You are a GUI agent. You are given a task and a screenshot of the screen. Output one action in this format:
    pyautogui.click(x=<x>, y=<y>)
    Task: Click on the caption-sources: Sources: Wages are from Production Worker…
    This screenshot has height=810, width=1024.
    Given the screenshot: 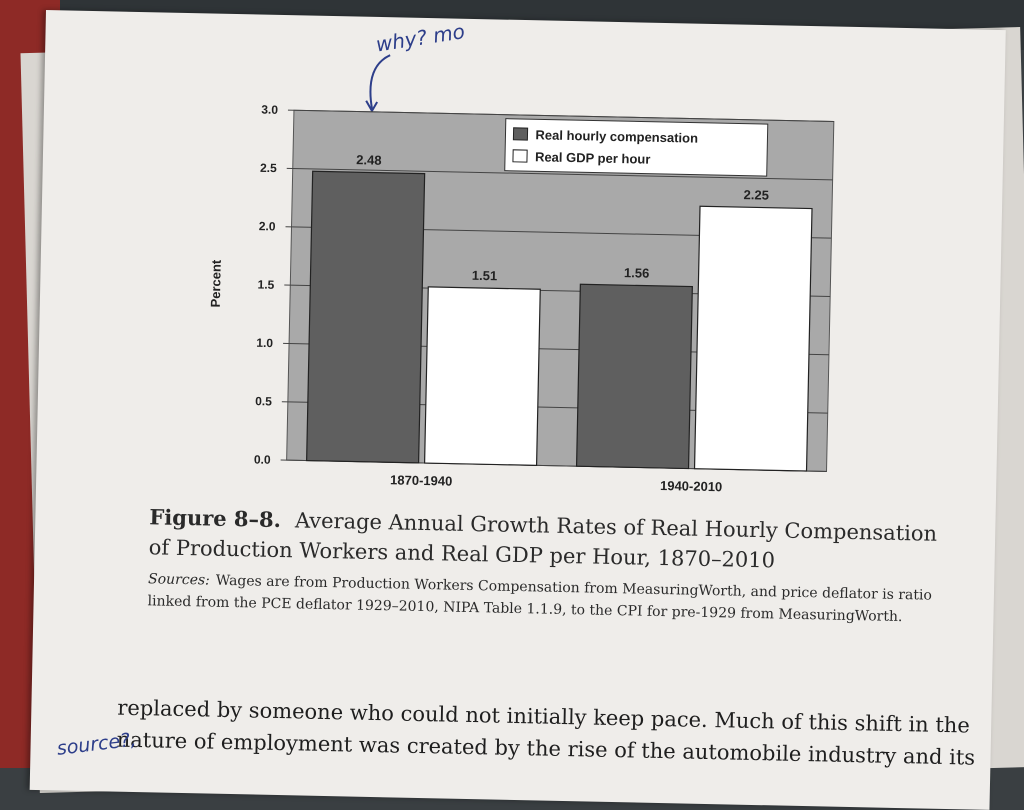 What is the action you would take?
    pyautogui.click(x=542, y=598)
    